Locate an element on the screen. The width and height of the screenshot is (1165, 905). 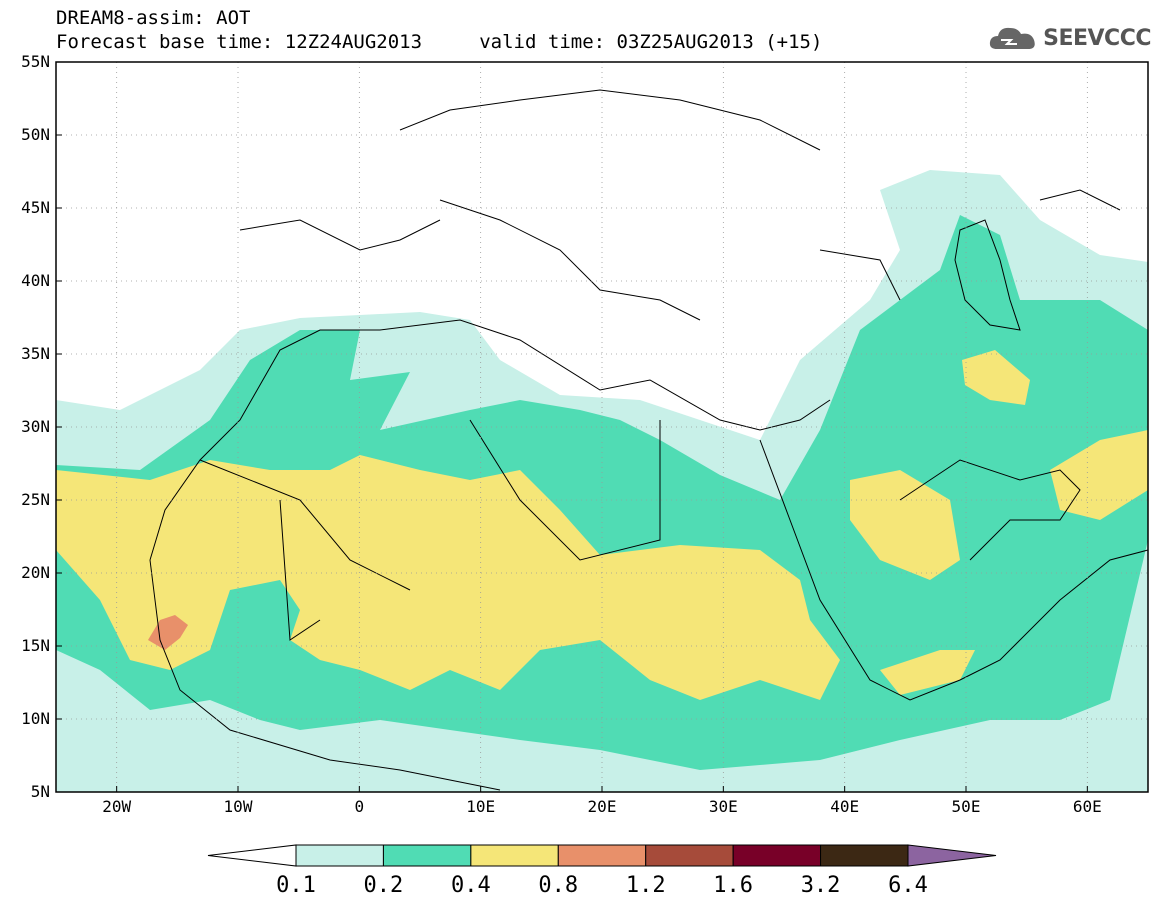
lon-label: 20W is located at coordinates (116, 806).